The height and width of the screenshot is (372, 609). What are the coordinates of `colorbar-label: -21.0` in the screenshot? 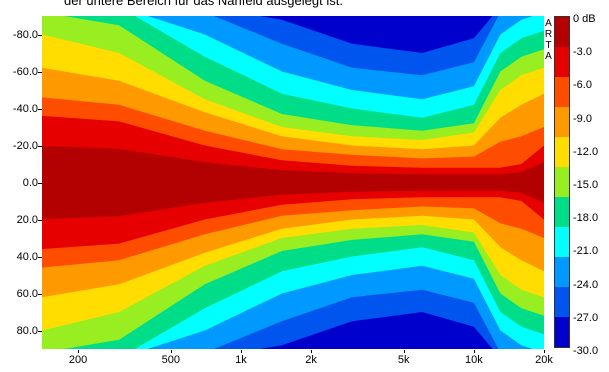 It's located at (586, 251).